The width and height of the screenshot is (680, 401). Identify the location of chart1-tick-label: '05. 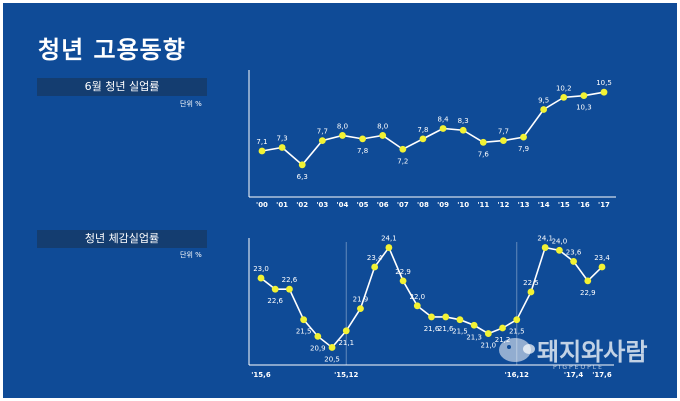
(363, 205).